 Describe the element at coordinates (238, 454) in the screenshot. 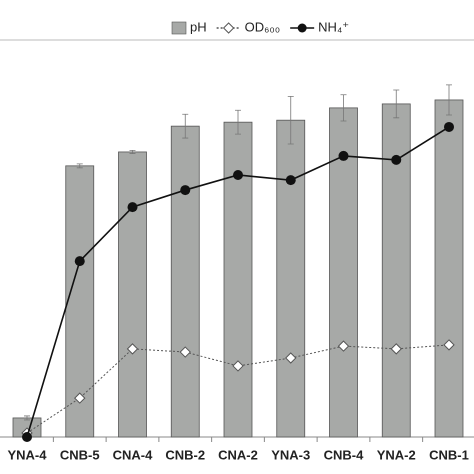

I see `x-tick-label: CNA-2` at that location.